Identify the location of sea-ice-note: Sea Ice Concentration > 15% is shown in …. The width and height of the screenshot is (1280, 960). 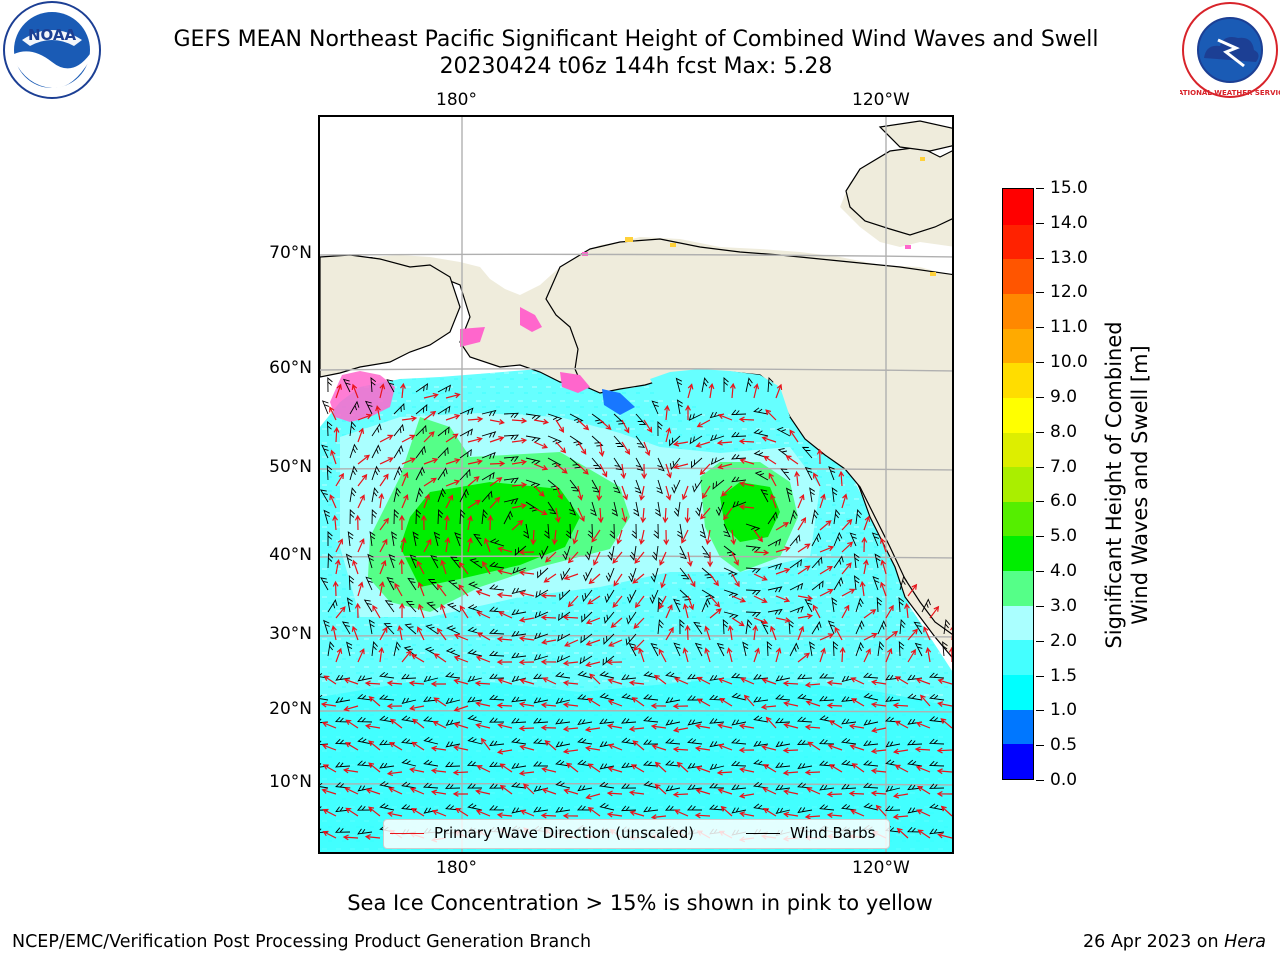
(640, 903).